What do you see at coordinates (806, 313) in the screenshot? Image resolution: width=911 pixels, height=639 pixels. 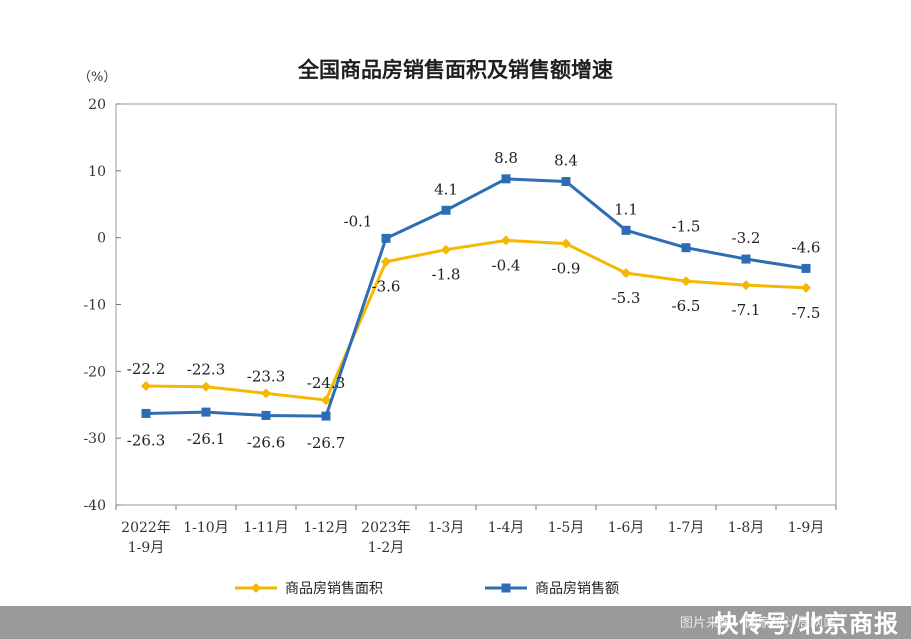 I see `data-label: -7.5` at bounding box center [806, 313].